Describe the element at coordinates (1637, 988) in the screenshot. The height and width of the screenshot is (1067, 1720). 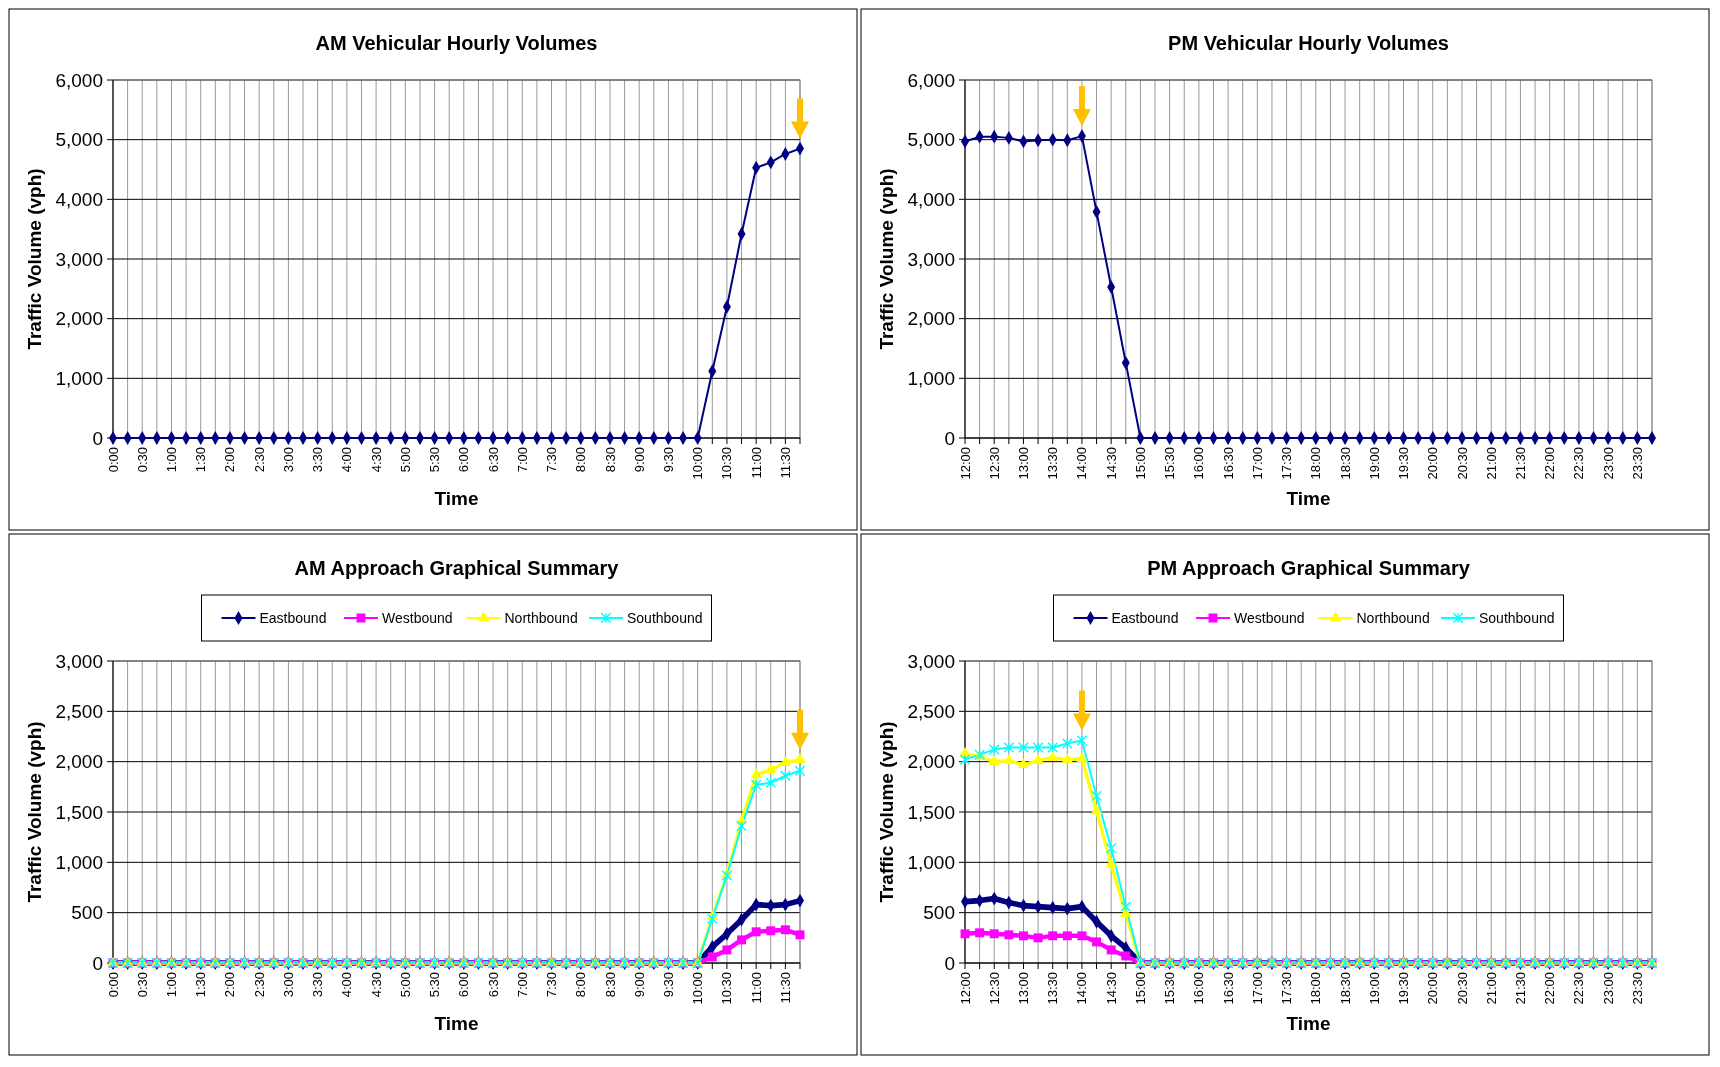
I see `x-tick-label: 23:30` at that location.